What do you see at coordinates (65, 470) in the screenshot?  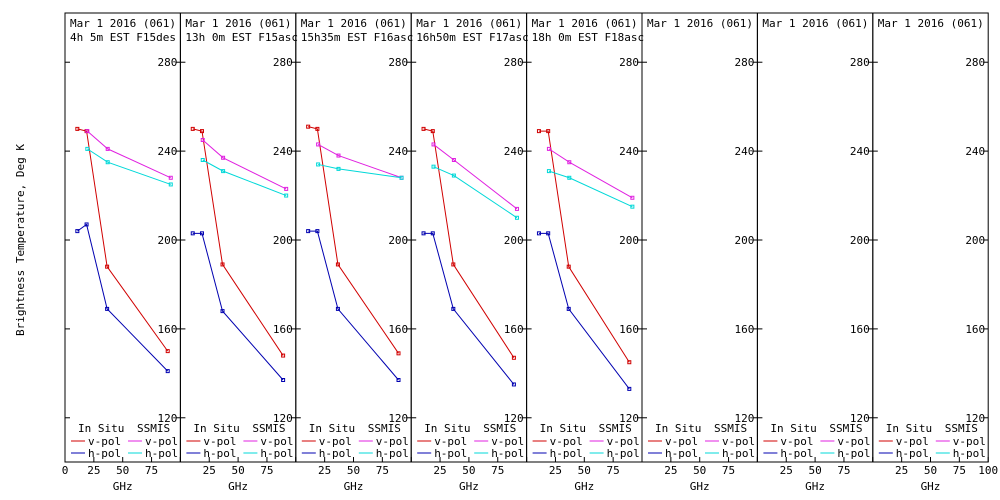 I see `x-tick-label: 0` at bounding box center [65, 470].